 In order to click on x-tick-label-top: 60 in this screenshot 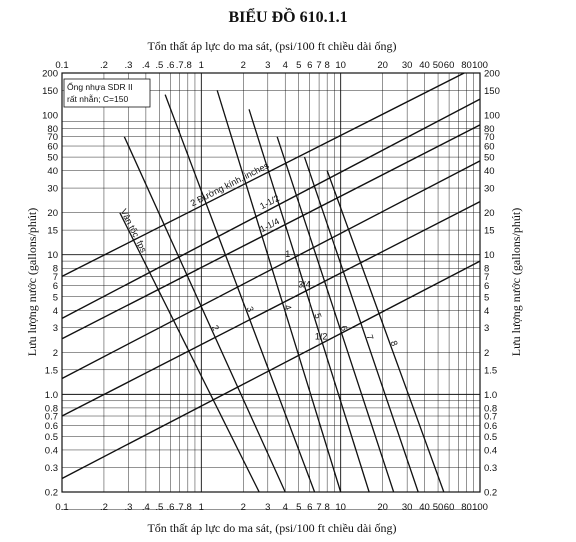, I will do `click(449, 65)`.